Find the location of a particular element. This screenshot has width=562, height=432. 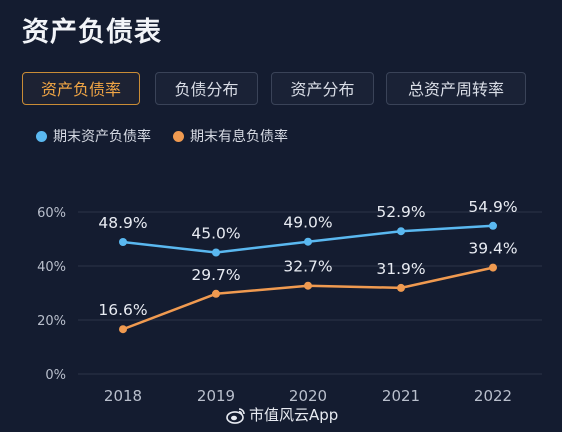

data-label-asset-liability: 45.0% is located at coordinates (215, 234).